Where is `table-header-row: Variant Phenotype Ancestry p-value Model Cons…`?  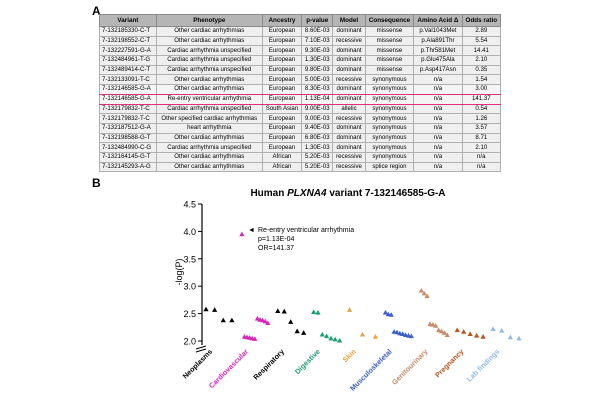
table-header-row: Variant Phenotype Ancestry p-value Model Cons… is located at coordinates (300, 20).